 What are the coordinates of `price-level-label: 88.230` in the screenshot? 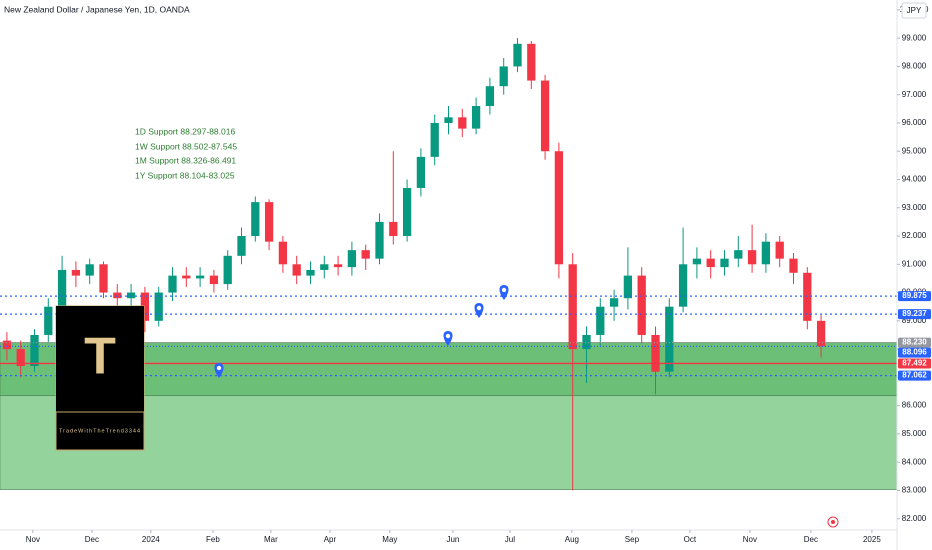 It's located at (914, 342).